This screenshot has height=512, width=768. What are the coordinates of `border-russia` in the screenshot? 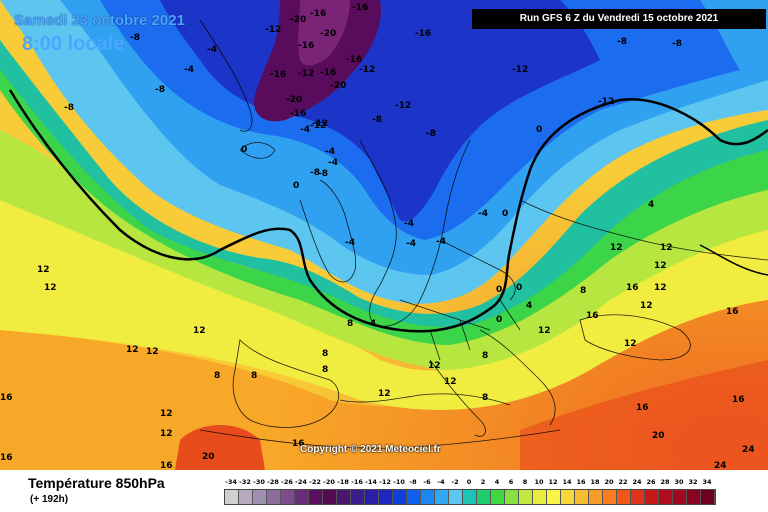 It's located at (643, 230).